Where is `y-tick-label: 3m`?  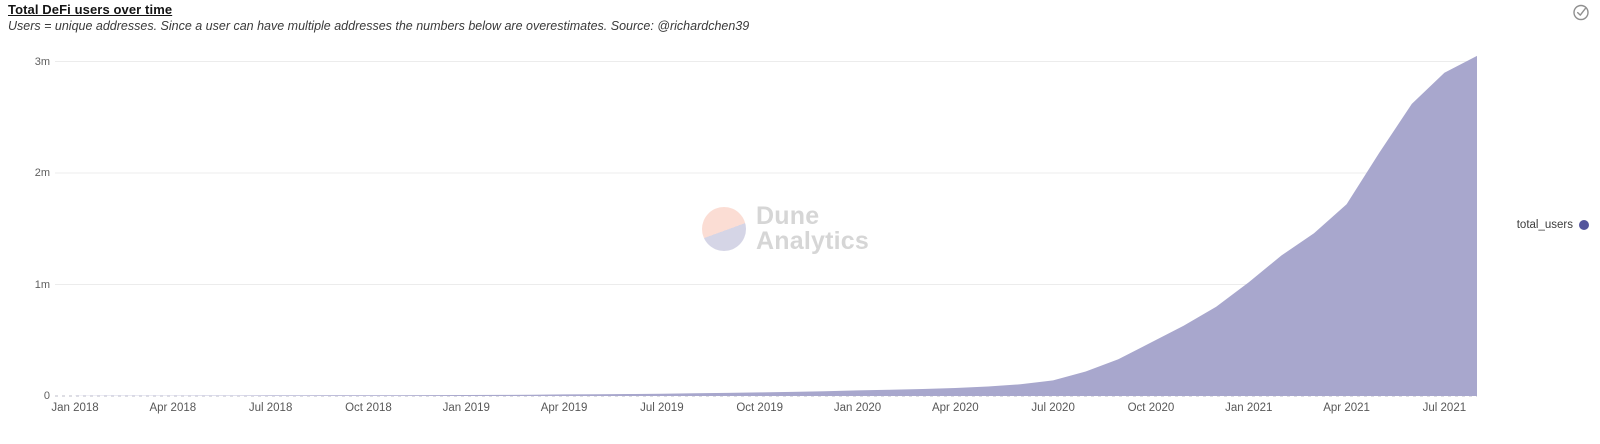 y-tick-label: 3m is located at coordinates (42, 61).